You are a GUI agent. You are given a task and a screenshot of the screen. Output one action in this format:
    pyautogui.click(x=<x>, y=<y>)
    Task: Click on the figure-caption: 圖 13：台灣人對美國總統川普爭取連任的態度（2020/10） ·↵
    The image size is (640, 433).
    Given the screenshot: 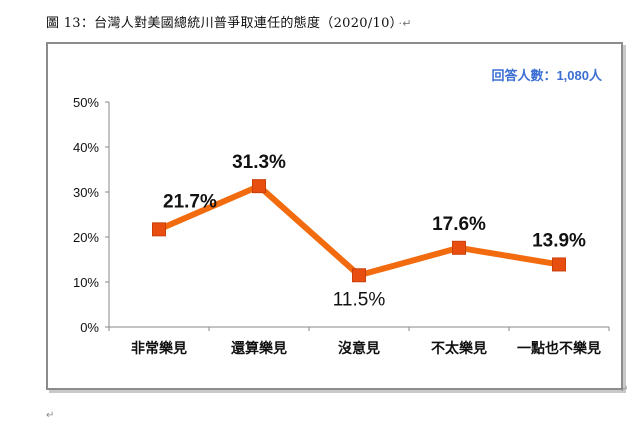 What is the action you would take?
    pyautogui.click(x=229, y=21)
    